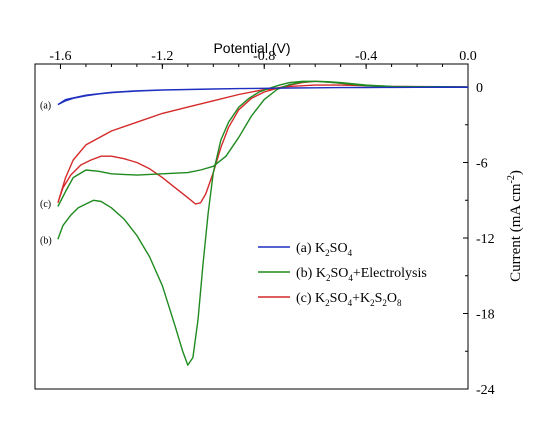 Image resolution: width=555 pixels, height=426 pixels. I want to click on series-line-a, so click(263, 96).